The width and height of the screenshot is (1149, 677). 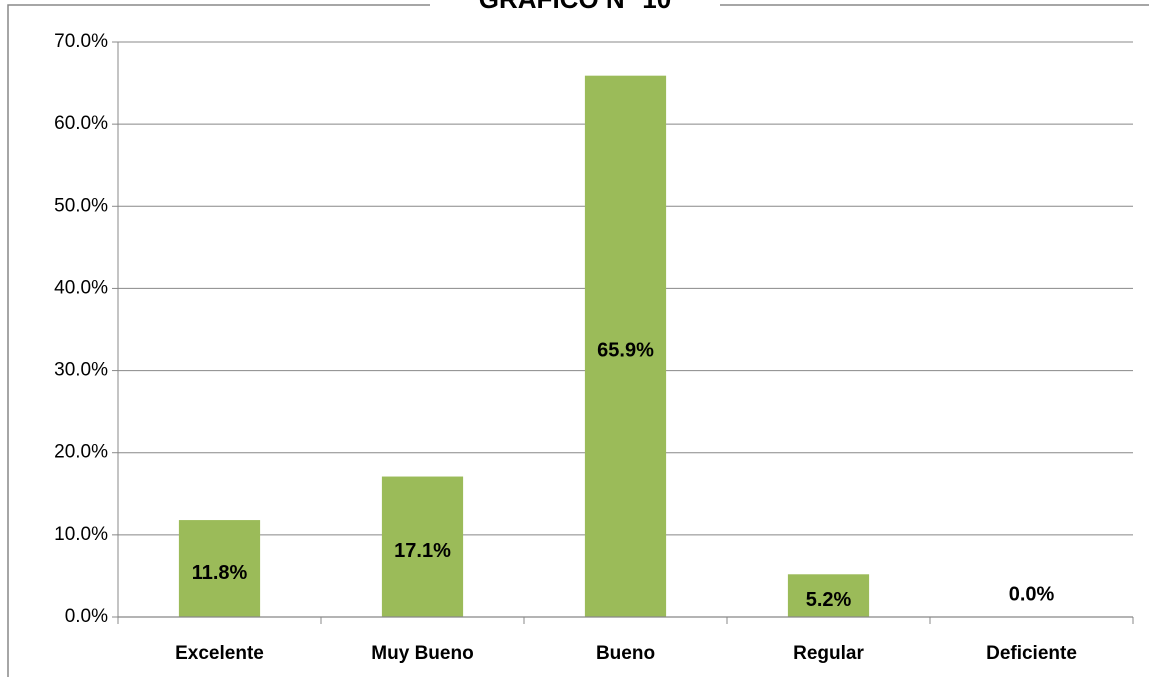 I want to click on title-background, so click(x=575, y=6).